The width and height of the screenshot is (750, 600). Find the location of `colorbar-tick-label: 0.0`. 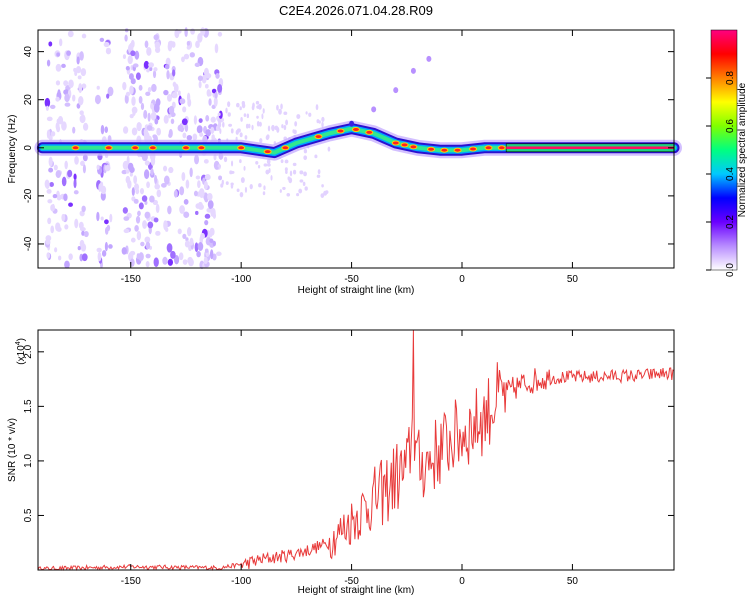

colorbar-tick-label: 0.0 is located at coordinates (730, 270).